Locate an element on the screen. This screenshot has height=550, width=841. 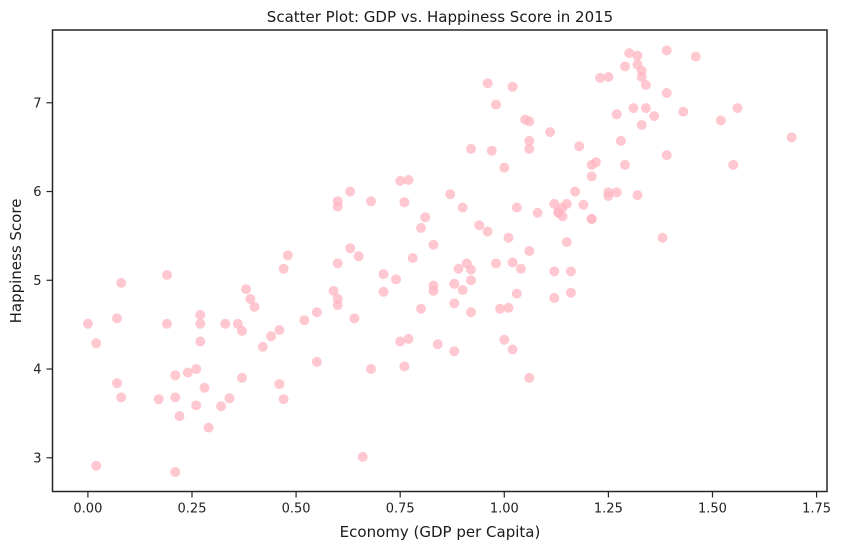
y-tick-label: 7 is located at coordinates (37, 103).